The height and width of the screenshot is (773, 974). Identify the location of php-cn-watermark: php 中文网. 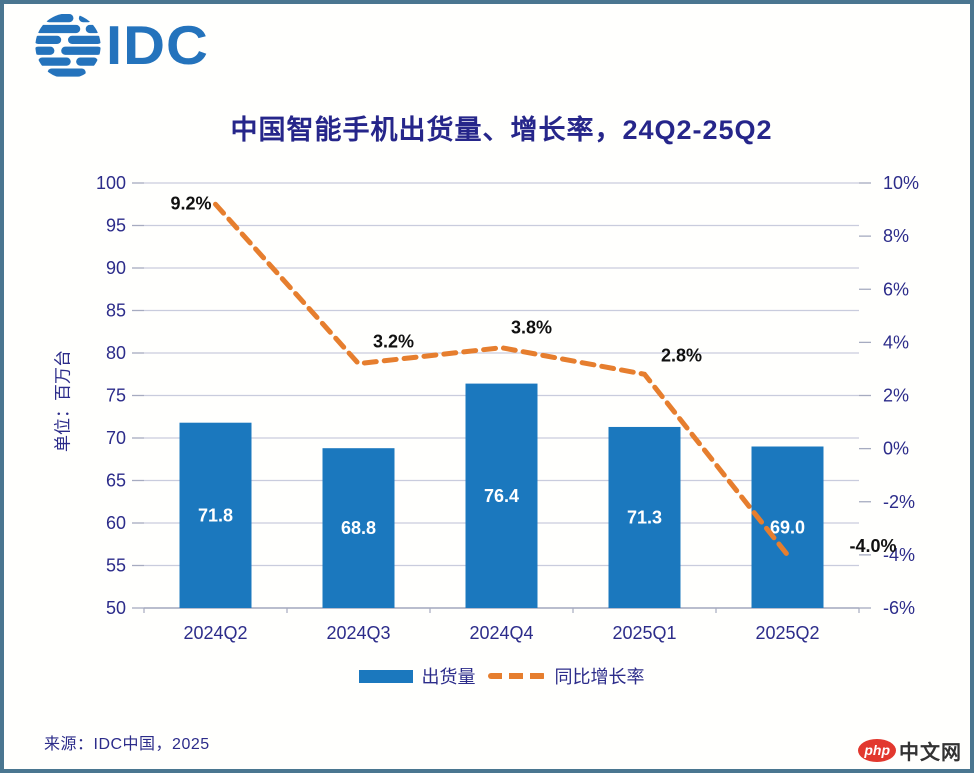
(910, 750).